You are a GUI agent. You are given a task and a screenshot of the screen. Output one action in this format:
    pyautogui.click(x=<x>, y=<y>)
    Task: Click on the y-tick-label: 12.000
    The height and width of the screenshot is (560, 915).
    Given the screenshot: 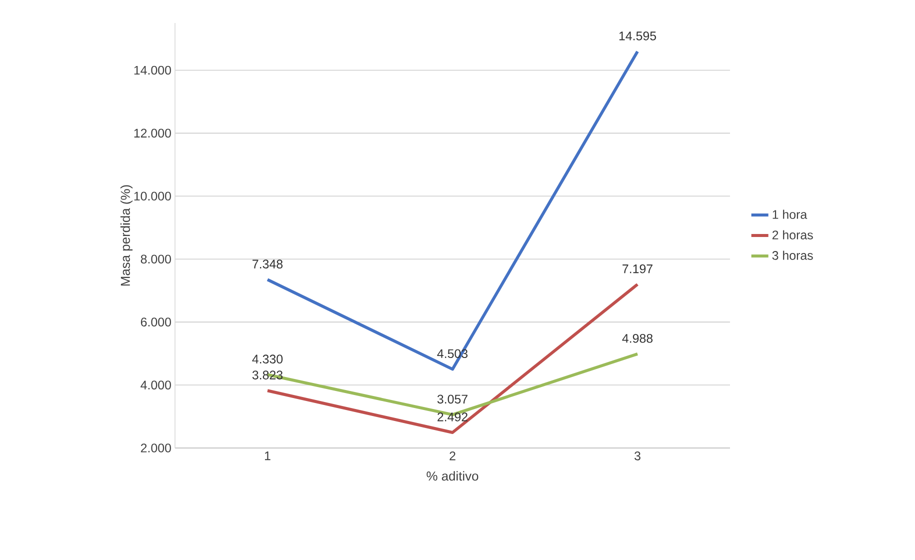 What is the action you would take?
    pyautogui.click(x=152, y=133)
    